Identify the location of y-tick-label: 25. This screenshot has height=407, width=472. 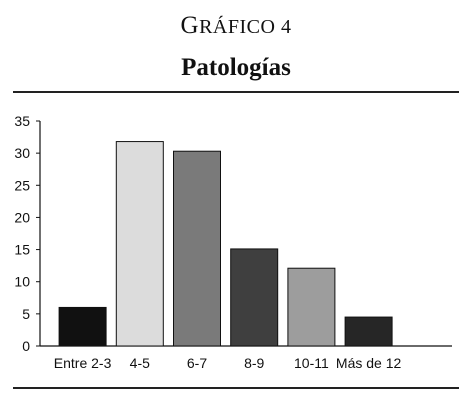
(22, 185).